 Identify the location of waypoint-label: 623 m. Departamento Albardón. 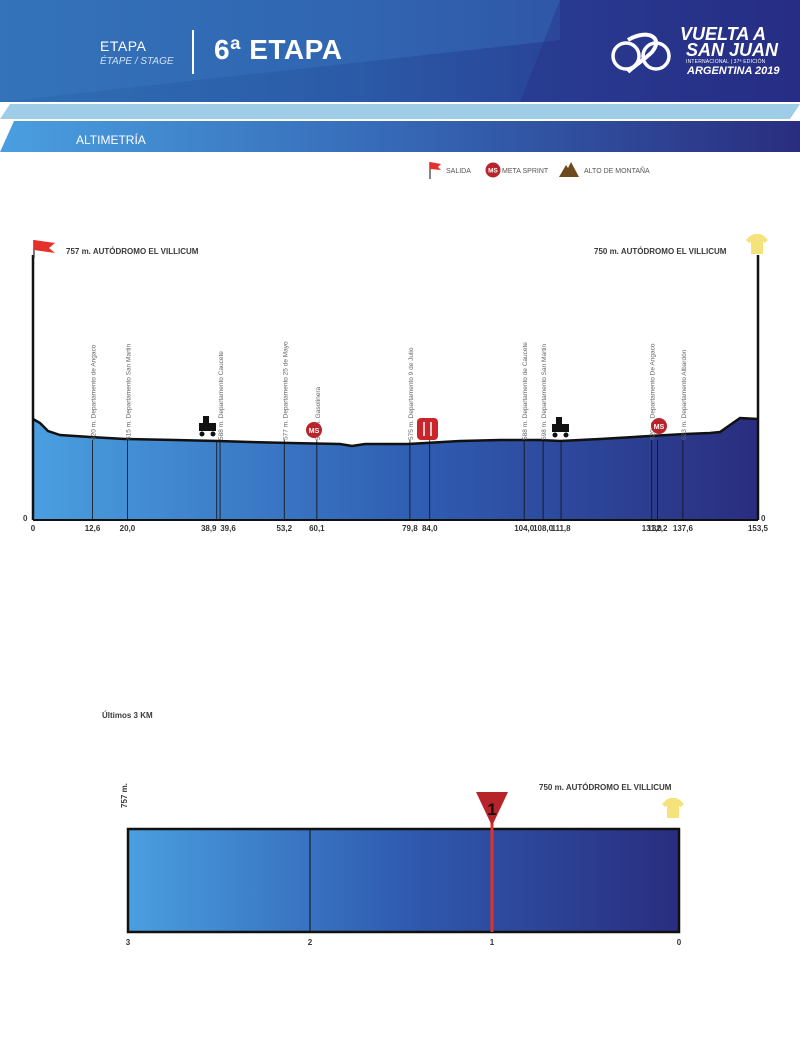
(684, 394).